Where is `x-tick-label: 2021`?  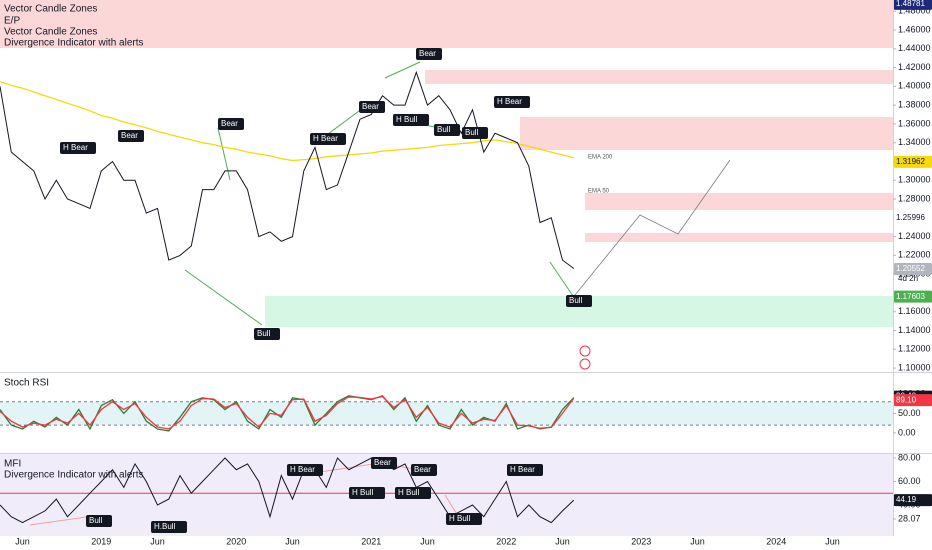
x-tick-label: 2021 is located at coordinates (371, 541).